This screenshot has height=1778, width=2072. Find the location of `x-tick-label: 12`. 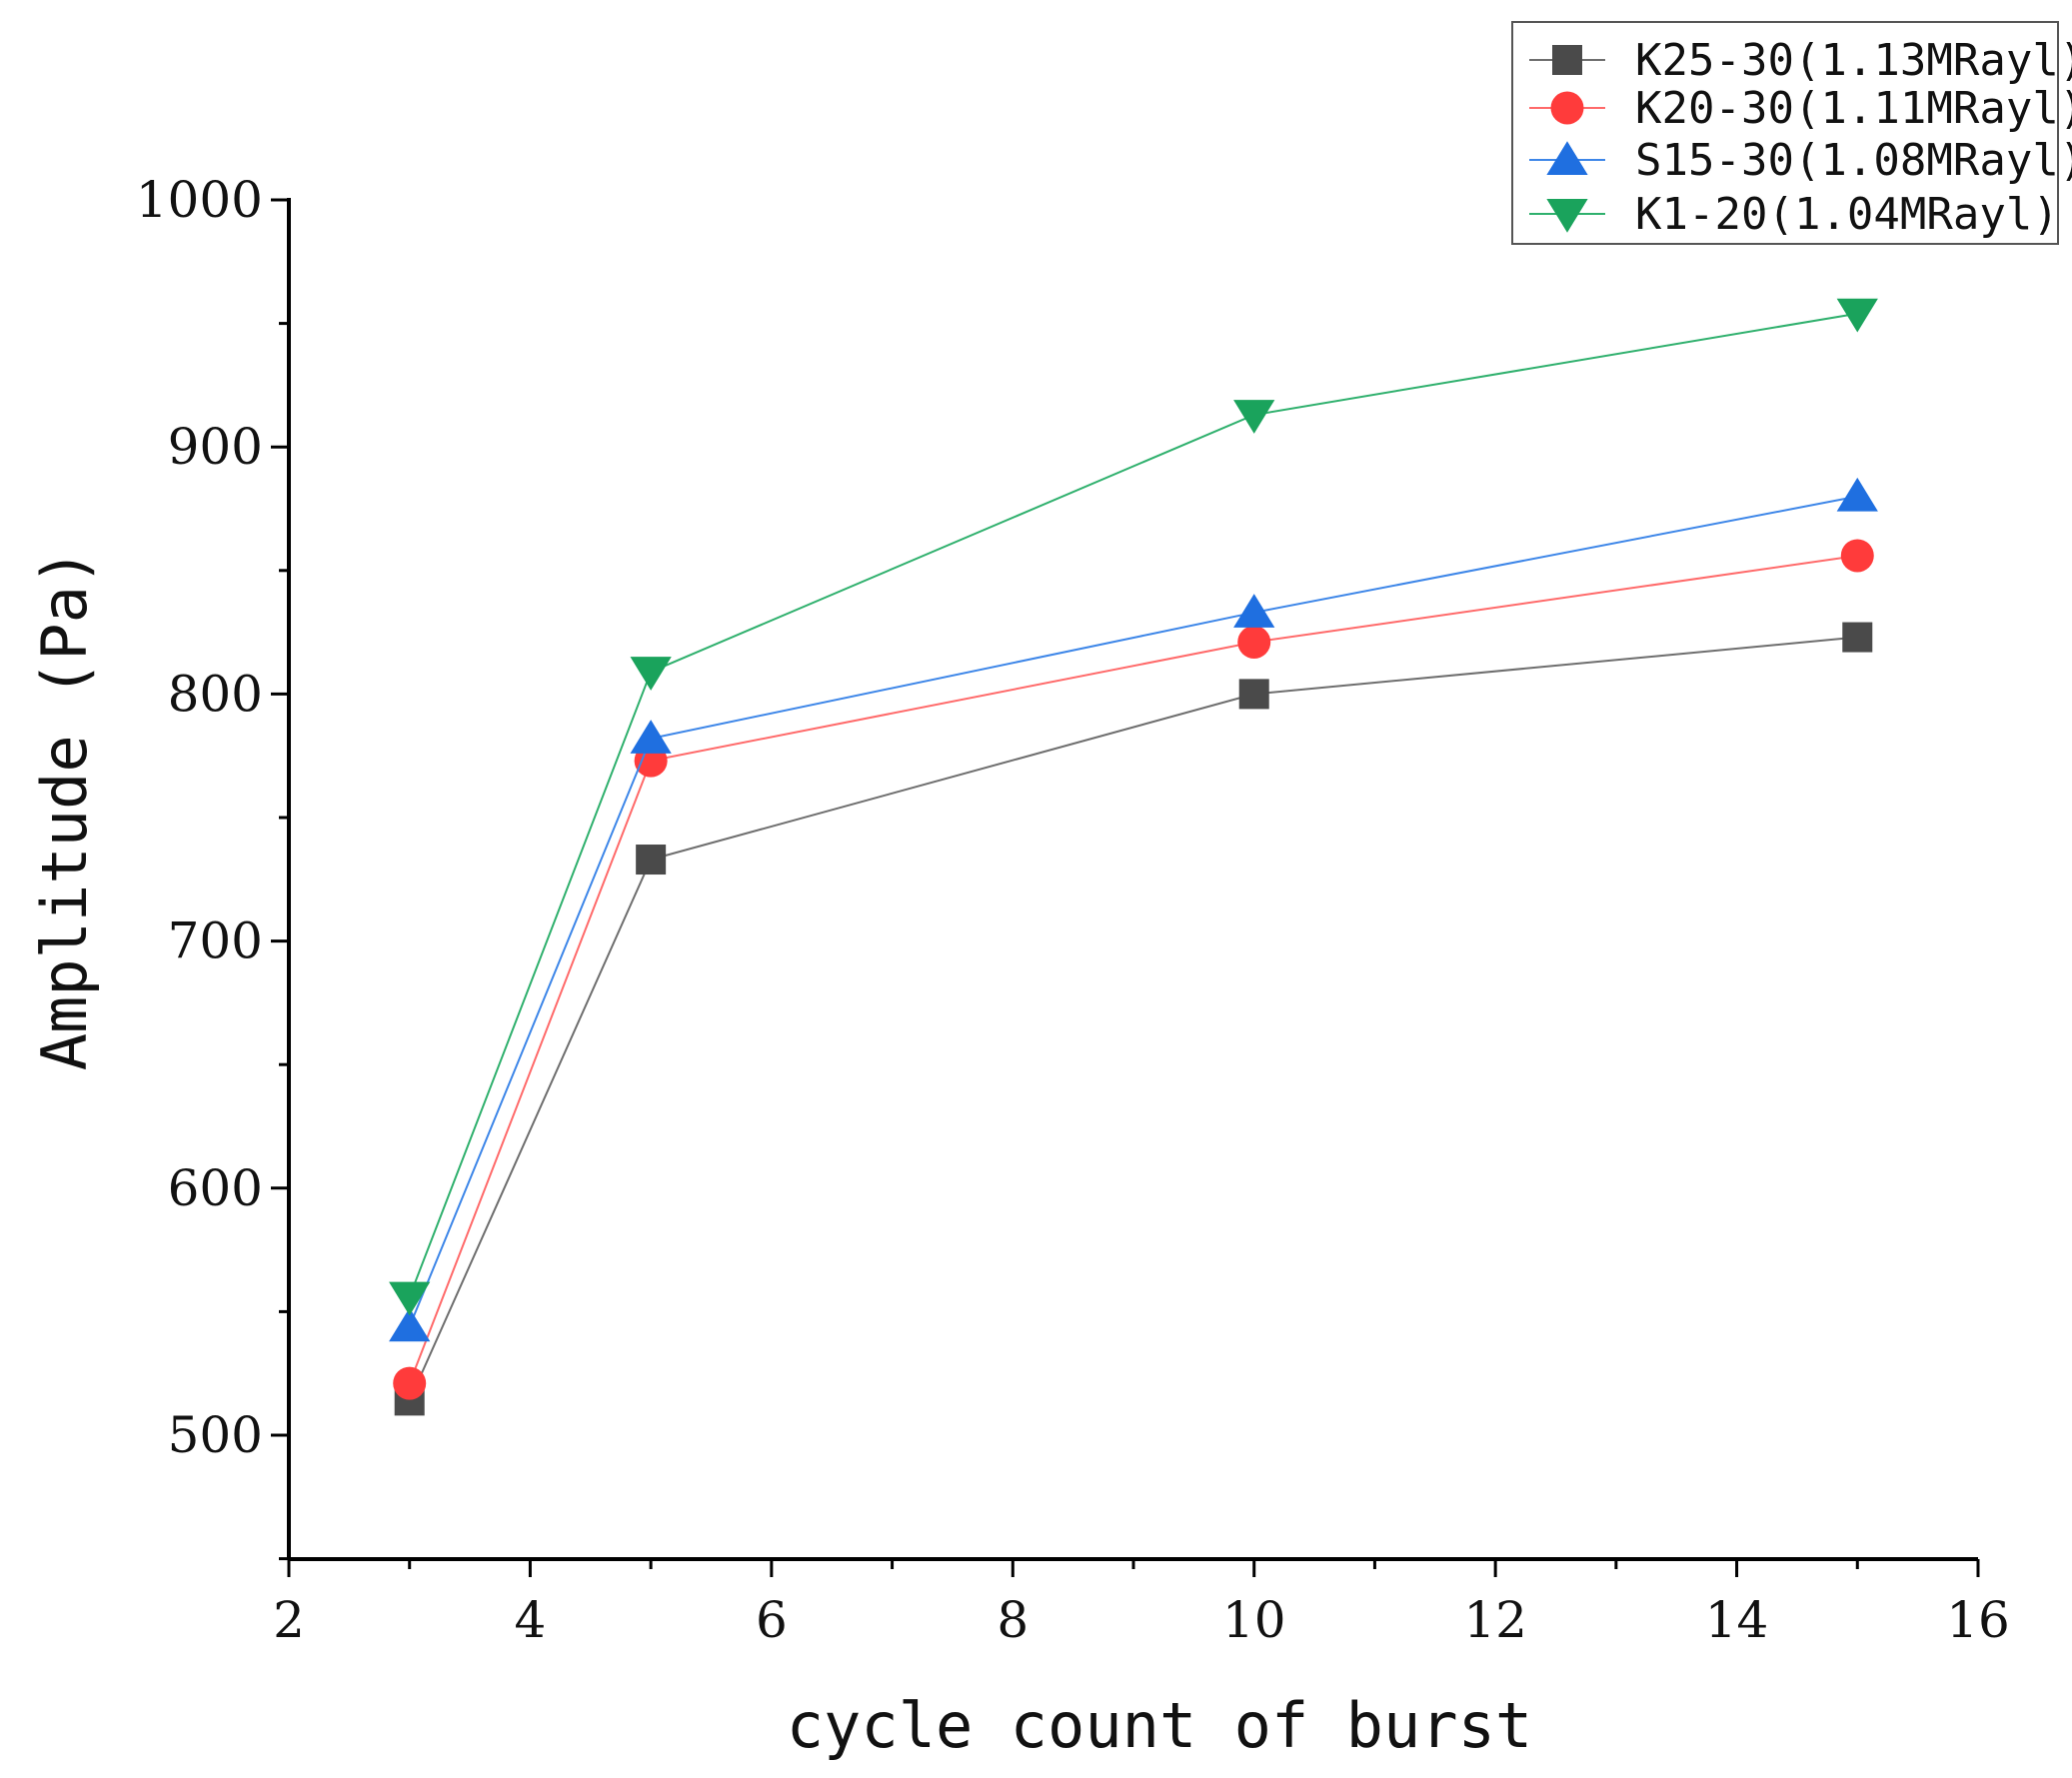

x-tick-label: 12 is located at coordinates (1495, 1620).